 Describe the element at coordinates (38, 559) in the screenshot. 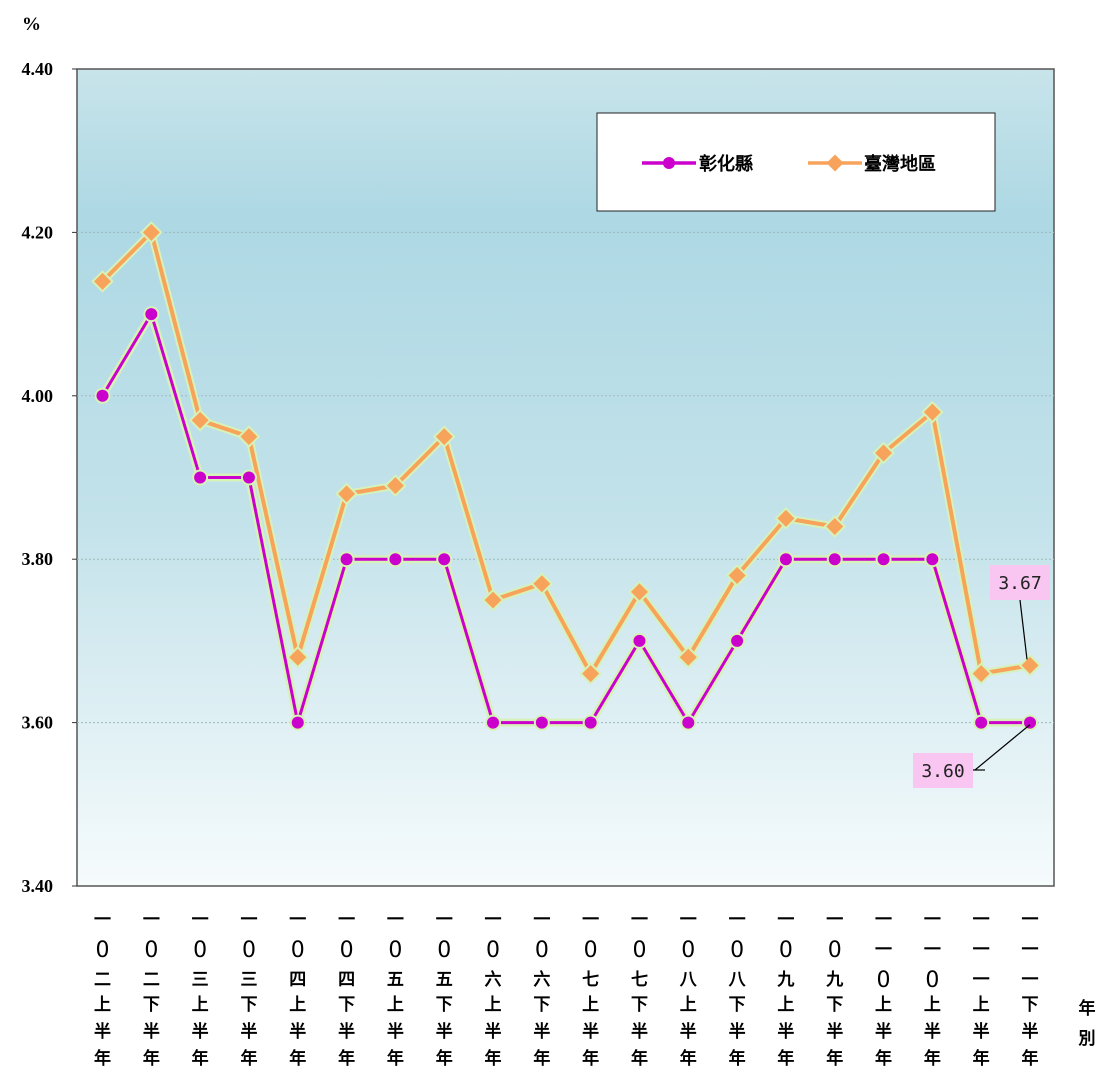

I see `y-tick-label: 3.80` at that location.